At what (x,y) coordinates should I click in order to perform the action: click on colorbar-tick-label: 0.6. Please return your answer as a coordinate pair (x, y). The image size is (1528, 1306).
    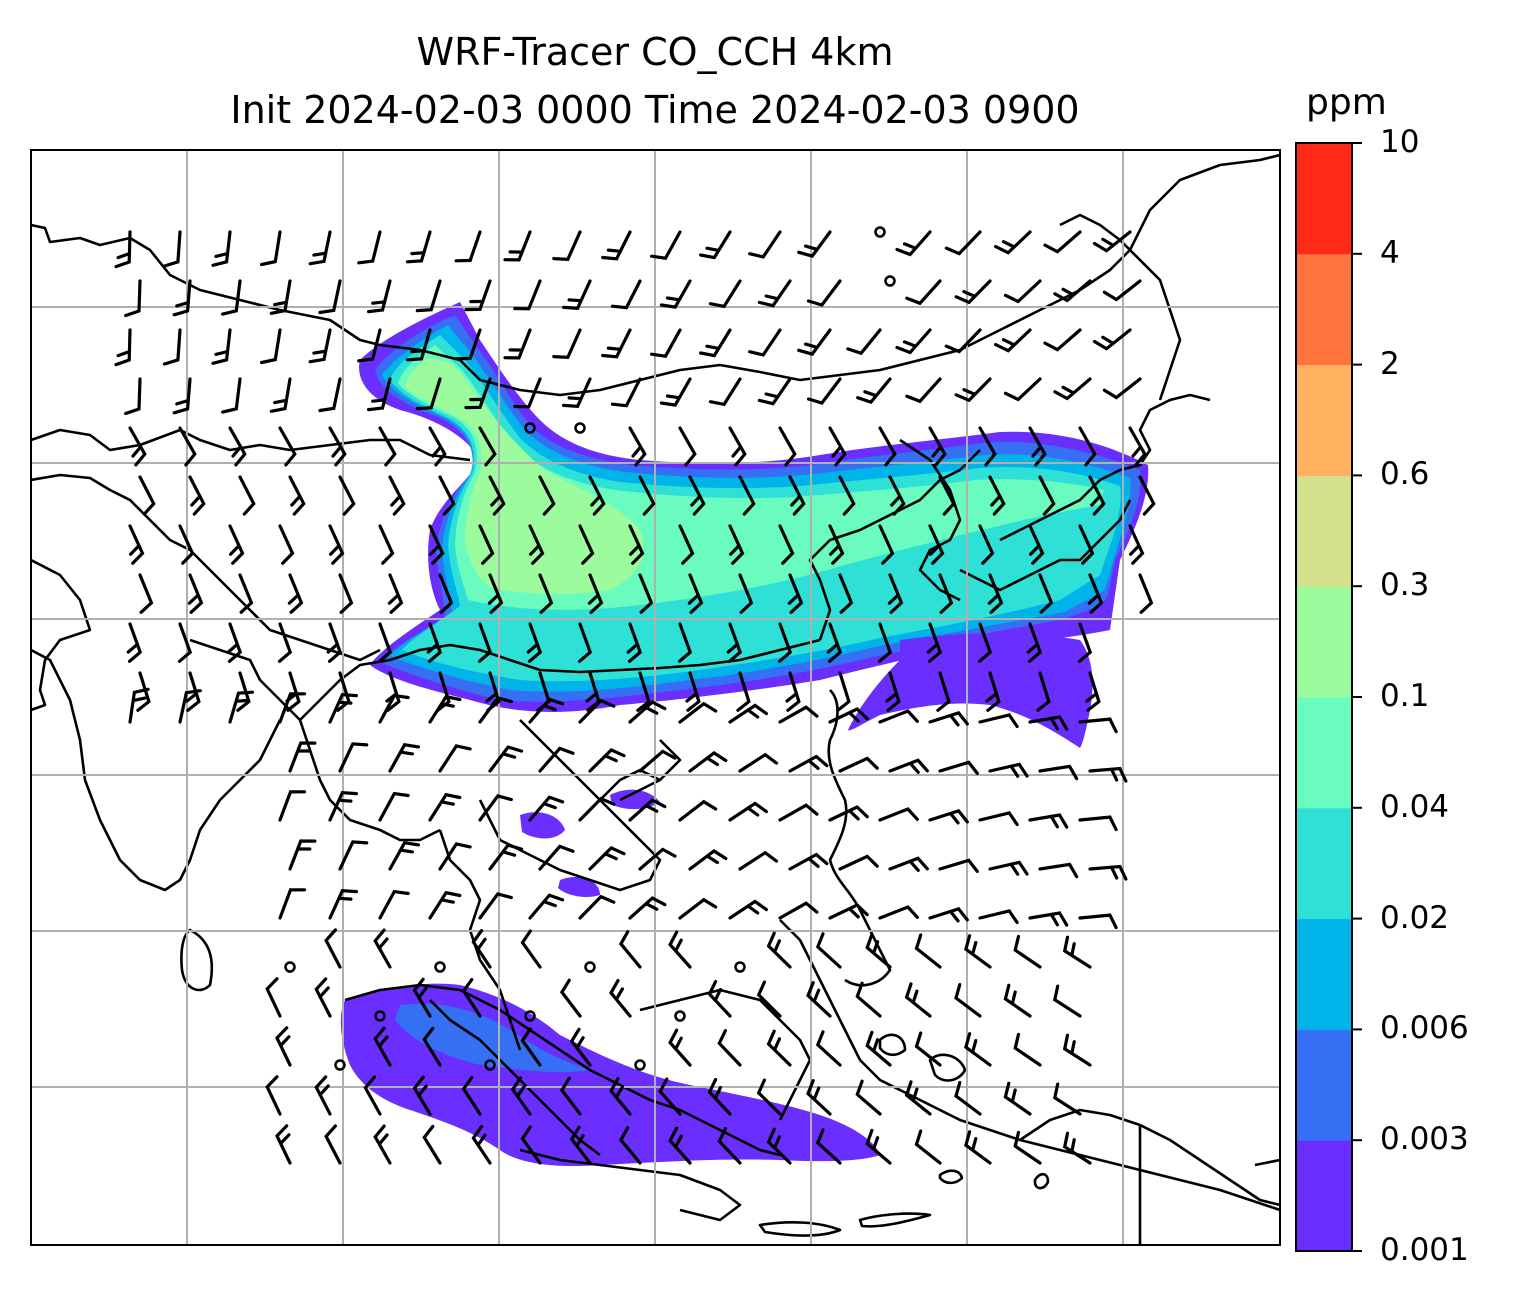
    Looking at the image, I should click on (1405, 474).